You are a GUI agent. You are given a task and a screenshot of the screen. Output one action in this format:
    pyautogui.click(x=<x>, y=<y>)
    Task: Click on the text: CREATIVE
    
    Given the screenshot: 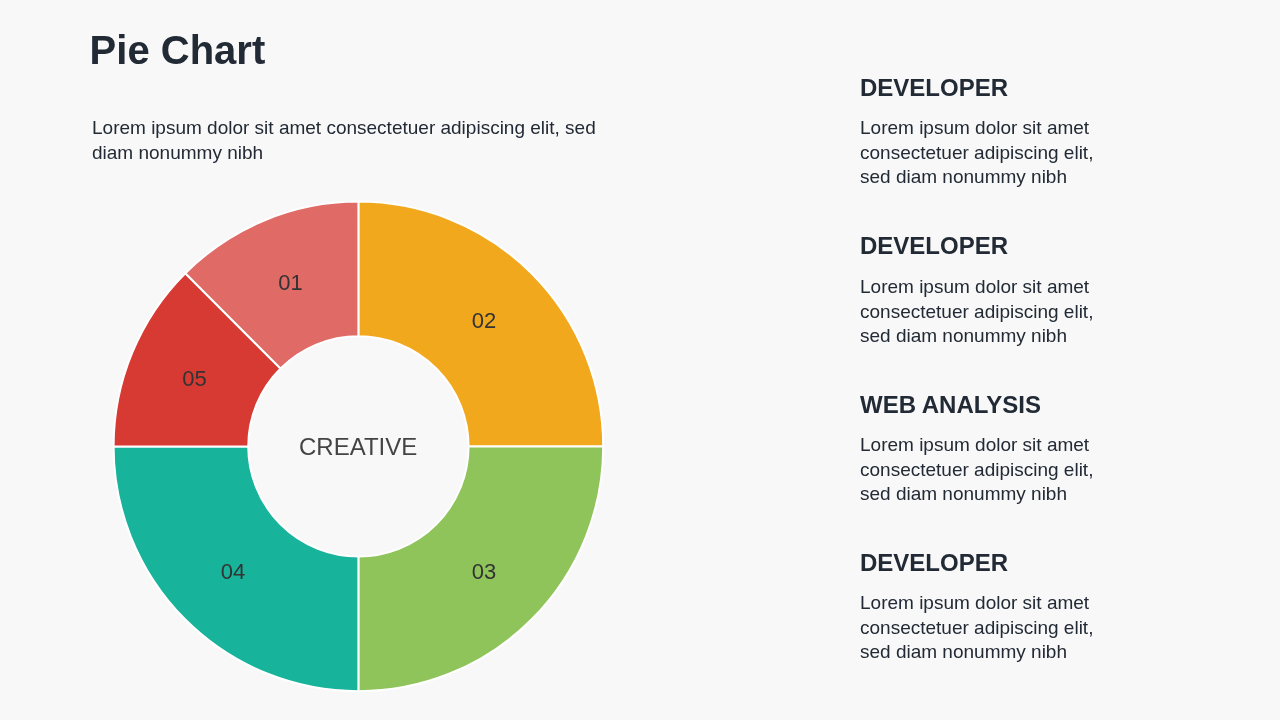 What is the action you would take?
    pyautogui.click(x=358, y=446)
    